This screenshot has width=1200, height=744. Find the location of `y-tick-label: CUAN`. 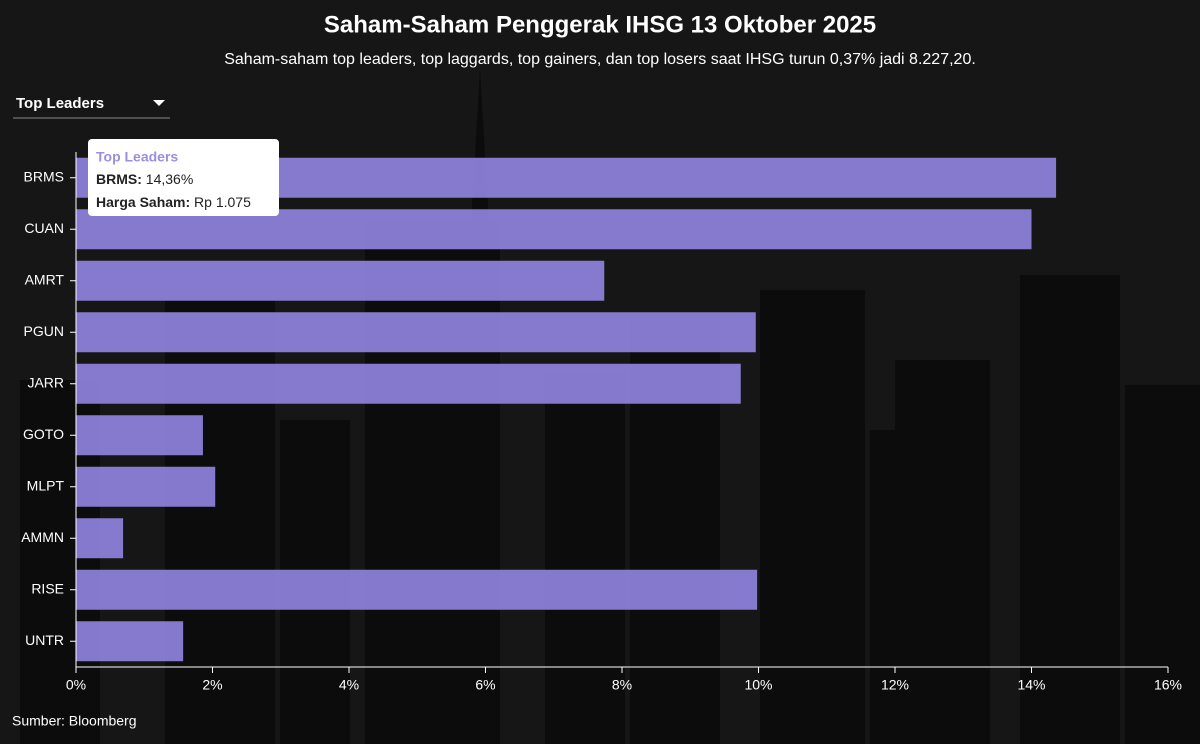

y-tick-label: CUAN is located at coordinates (44, 228).